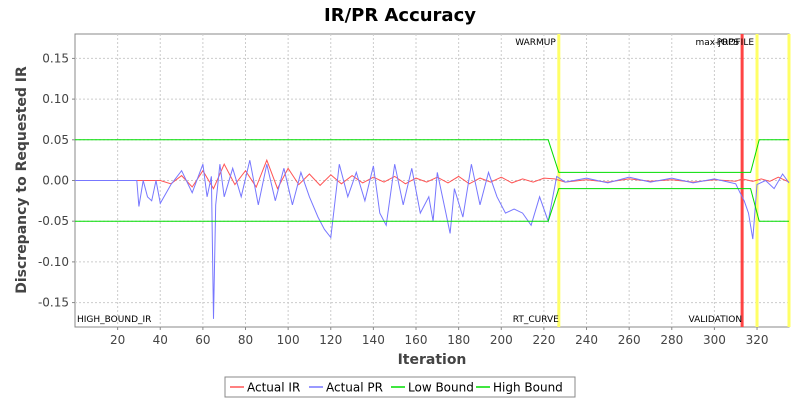  What do you see at coordinates (273, 388) in the screenshot?
I see `legend-label: Actual IR` at bounding box center [273, 388].